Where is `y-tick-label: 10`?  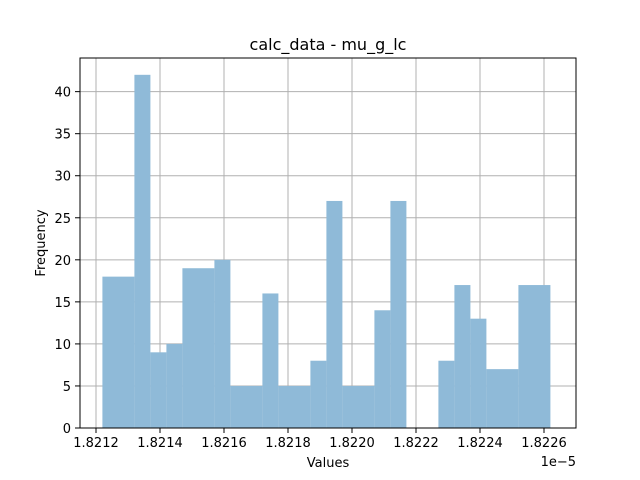 y-tick-label: 10 is located at coordinates (62, 345).